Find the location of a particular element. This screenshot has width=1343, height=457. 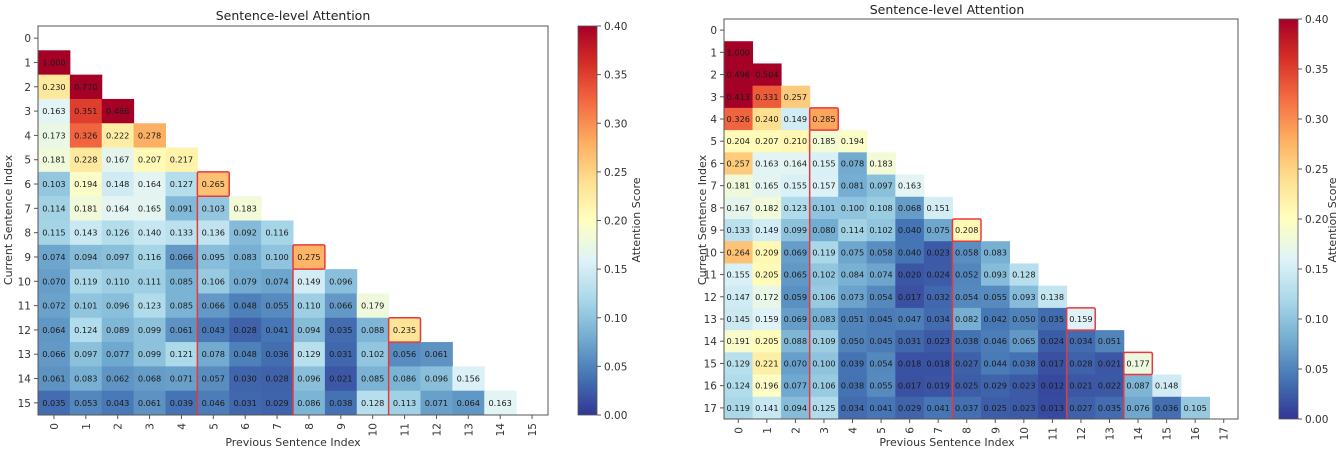

colorbar-tick-label: 0.35 is located at coordinates (1316, 70).